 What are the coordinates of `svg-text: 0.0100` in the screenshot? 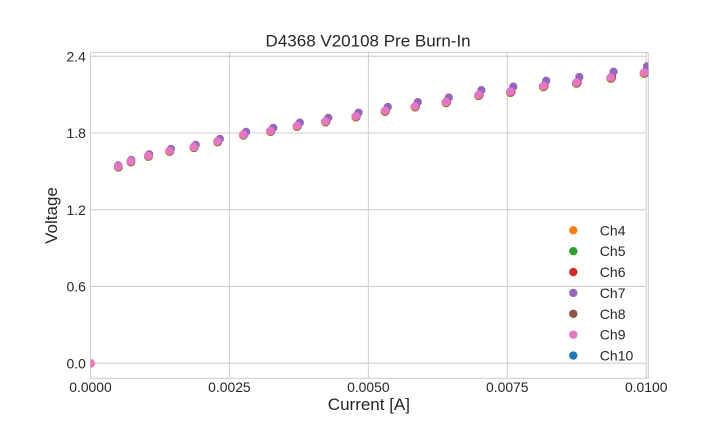 It's located at (646, 387).